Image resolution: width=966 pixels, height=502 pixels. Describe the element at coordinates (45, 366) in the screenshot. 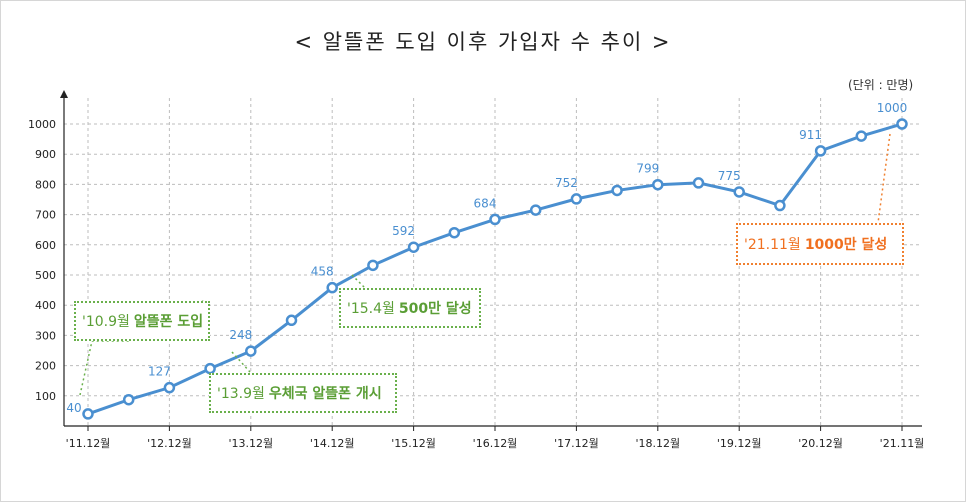

I see `y-tick-label: 200` at that location.